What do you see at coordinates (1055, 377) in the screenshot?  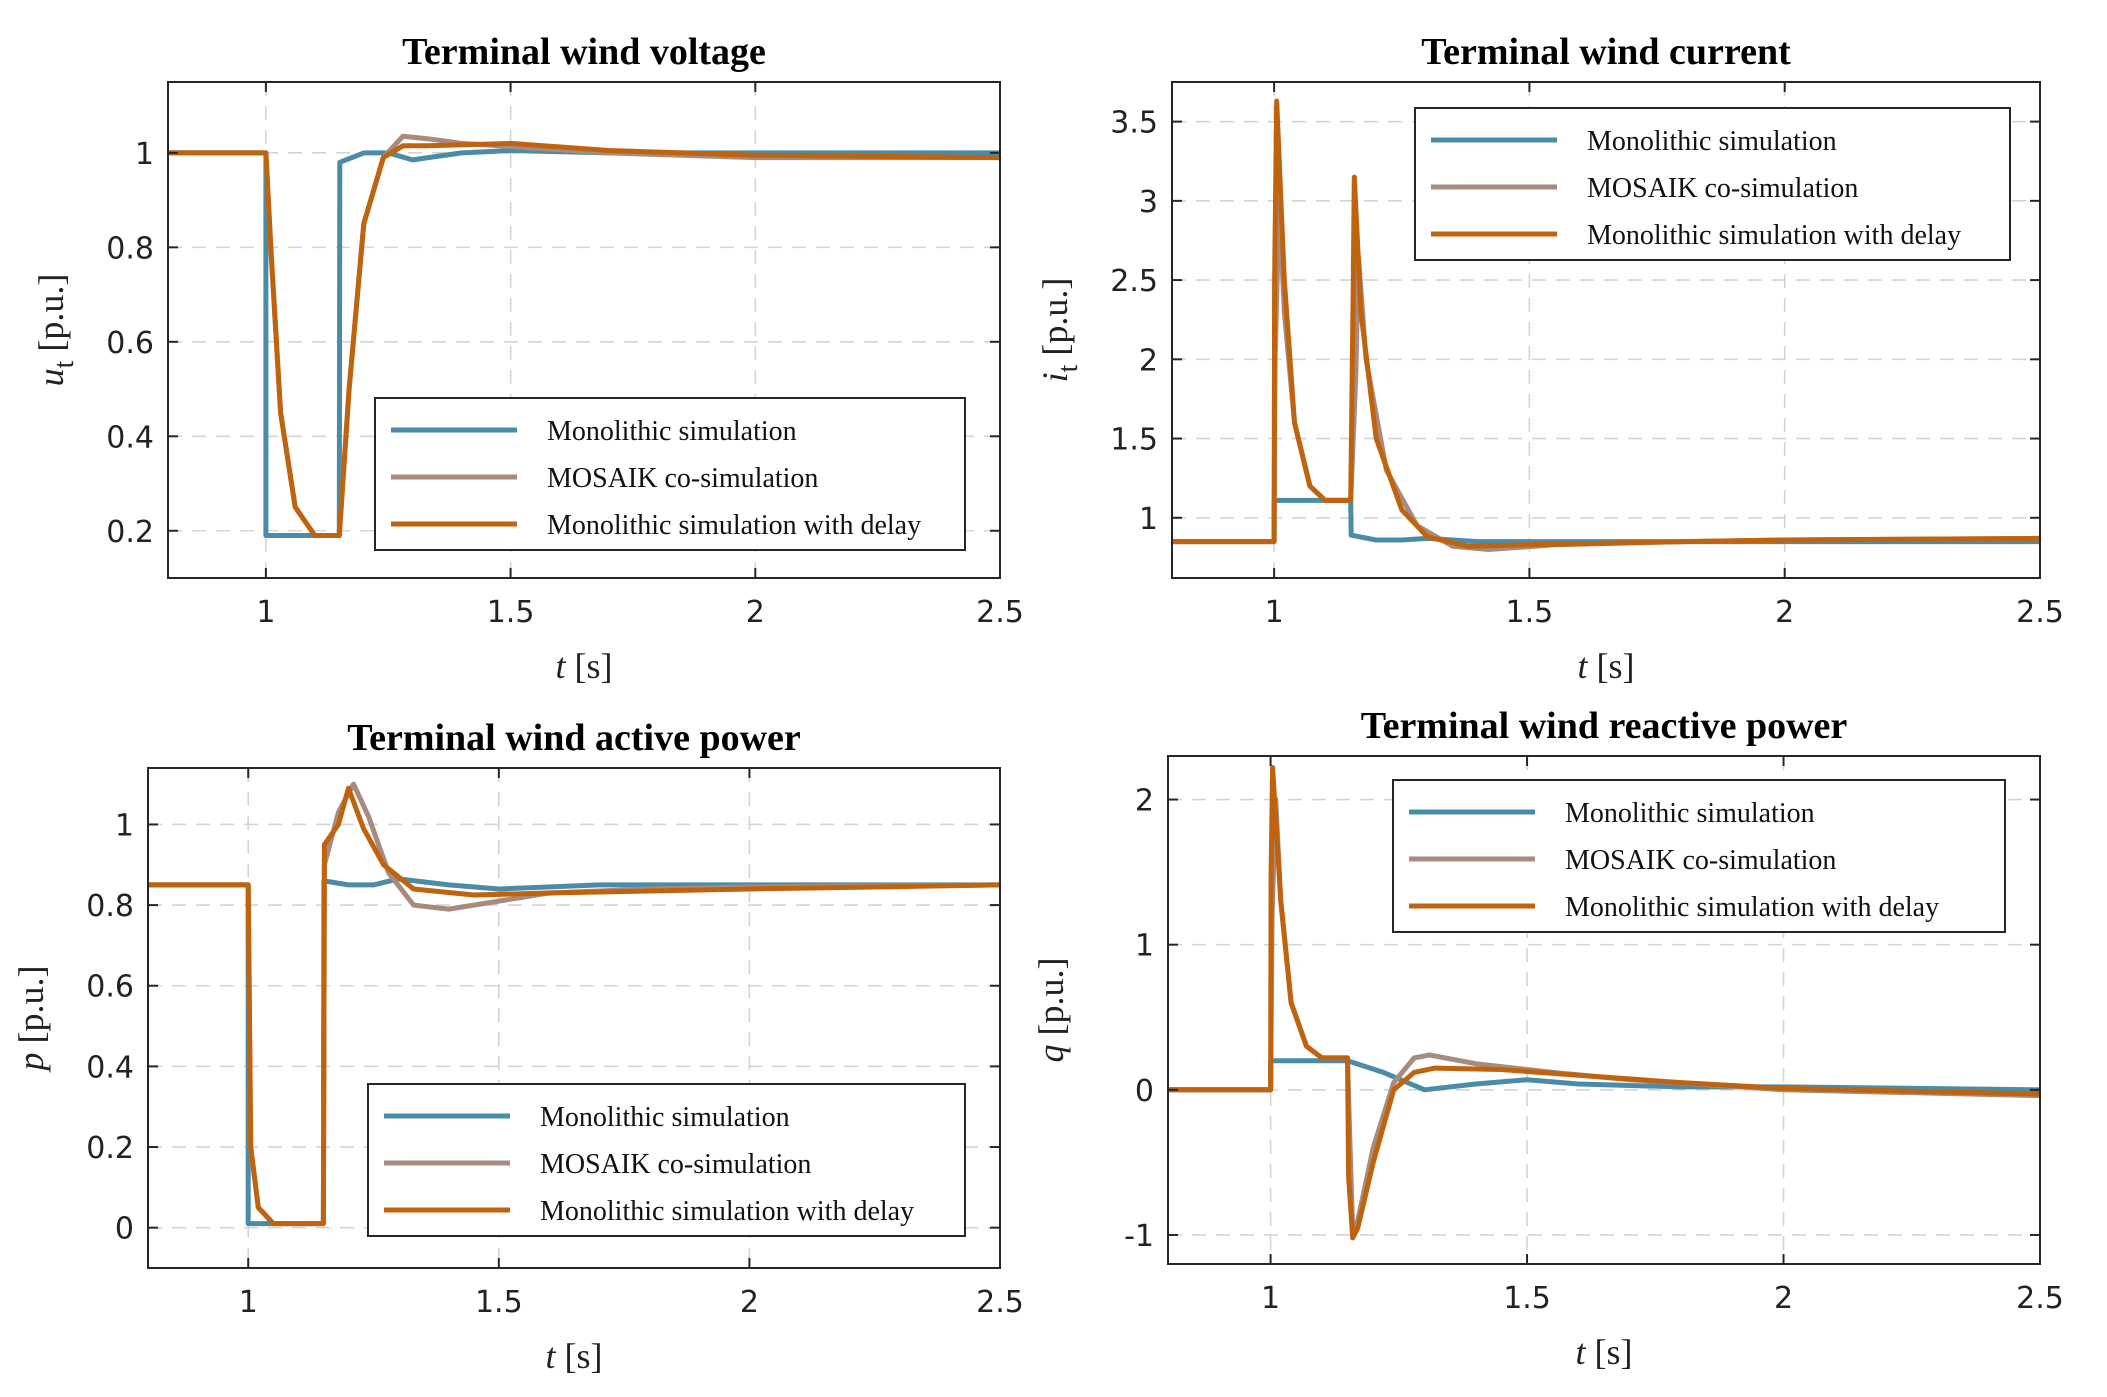 I see `y-axis-label-symbol: i` at bounding box center [1055, 377].